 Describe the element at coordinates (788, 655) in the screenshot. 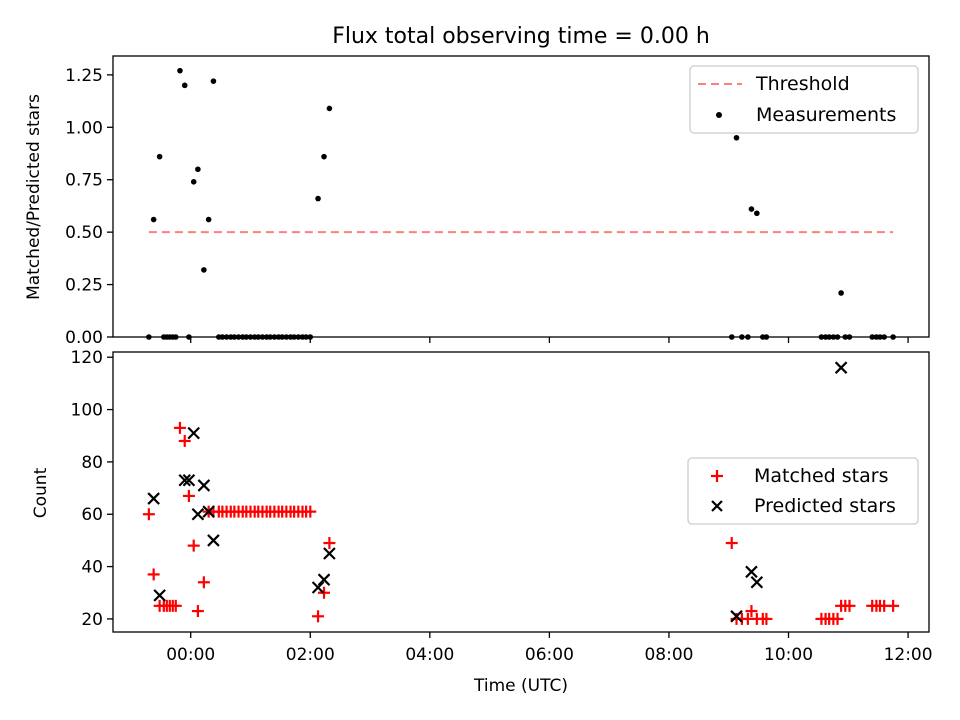

I see `x-tick-label: 10:00` at that location.